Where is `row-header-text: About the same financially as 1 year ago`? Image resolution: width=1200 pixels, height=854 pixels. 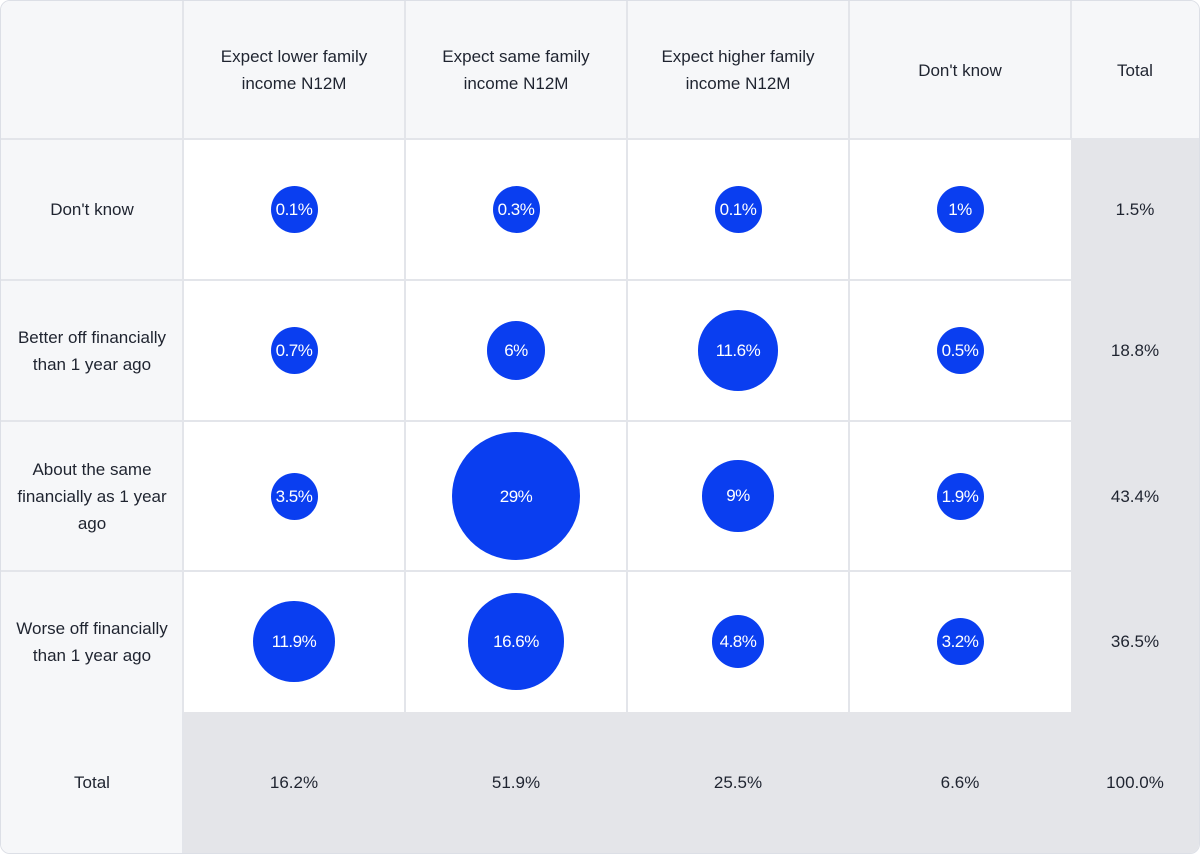 row-header-text: About the same financially as 1 year ago is located at coordinates (92, 496).